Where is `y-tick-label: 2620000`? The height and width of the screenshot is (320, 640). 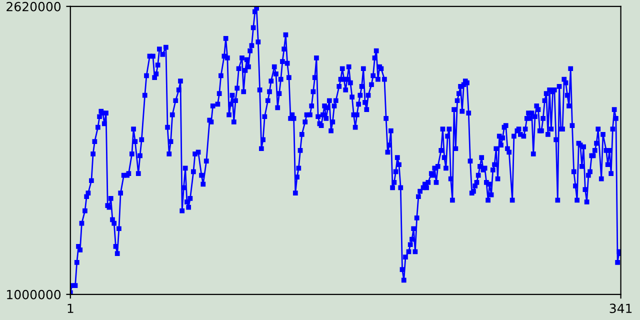
y-tick-label: 2620000 is located at coordinates (33, 7).